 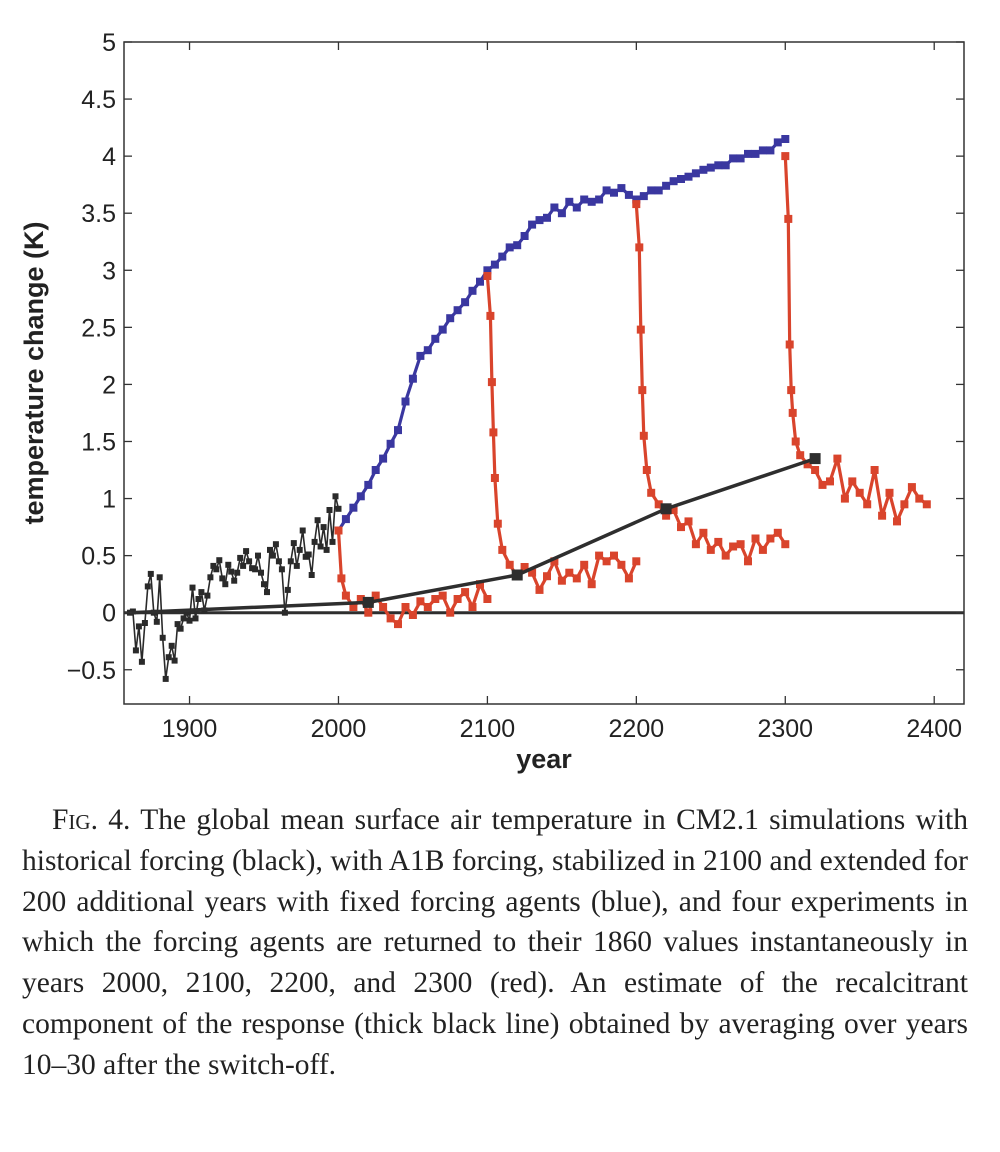 I want to click on y-tick-label: 1, so click(x=109, y=500).